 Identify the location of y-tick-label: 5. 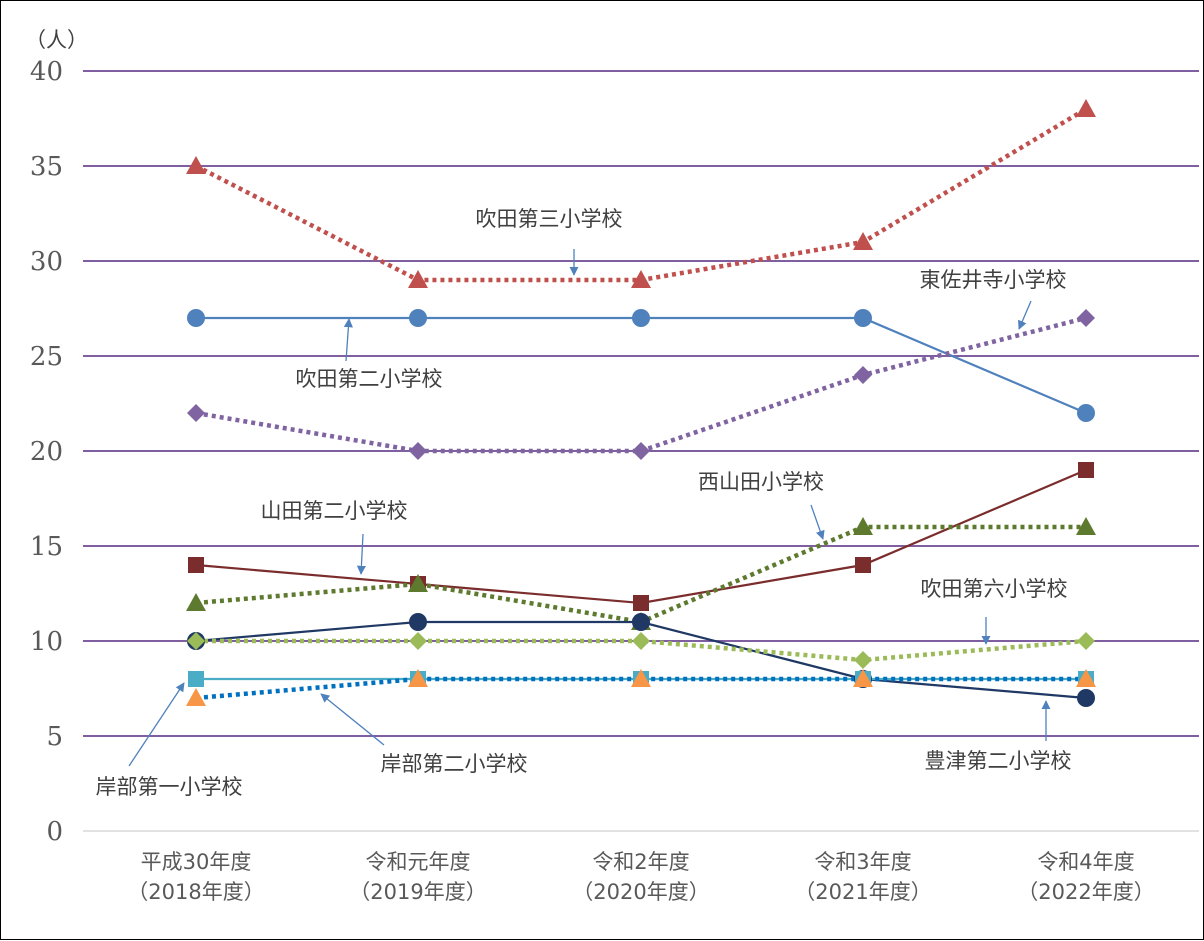
(54, 737).